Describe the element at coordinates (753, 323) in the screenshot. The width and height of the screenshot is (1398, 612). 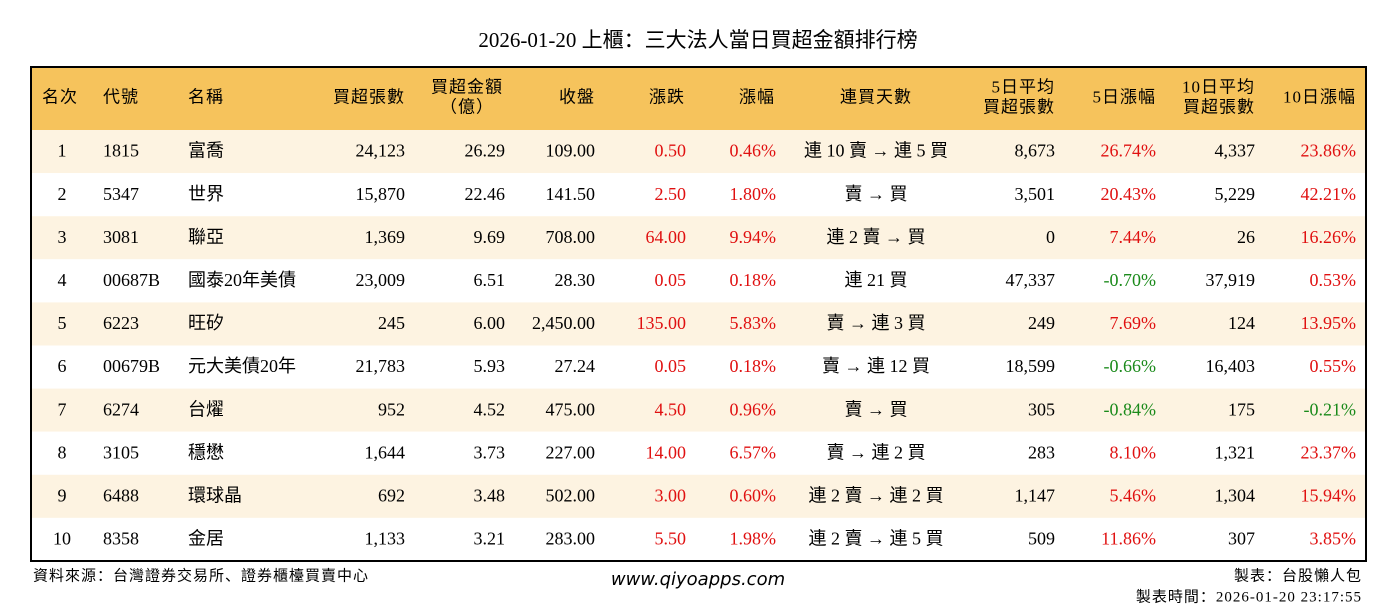
I see `cell: 5.83%` at that location.